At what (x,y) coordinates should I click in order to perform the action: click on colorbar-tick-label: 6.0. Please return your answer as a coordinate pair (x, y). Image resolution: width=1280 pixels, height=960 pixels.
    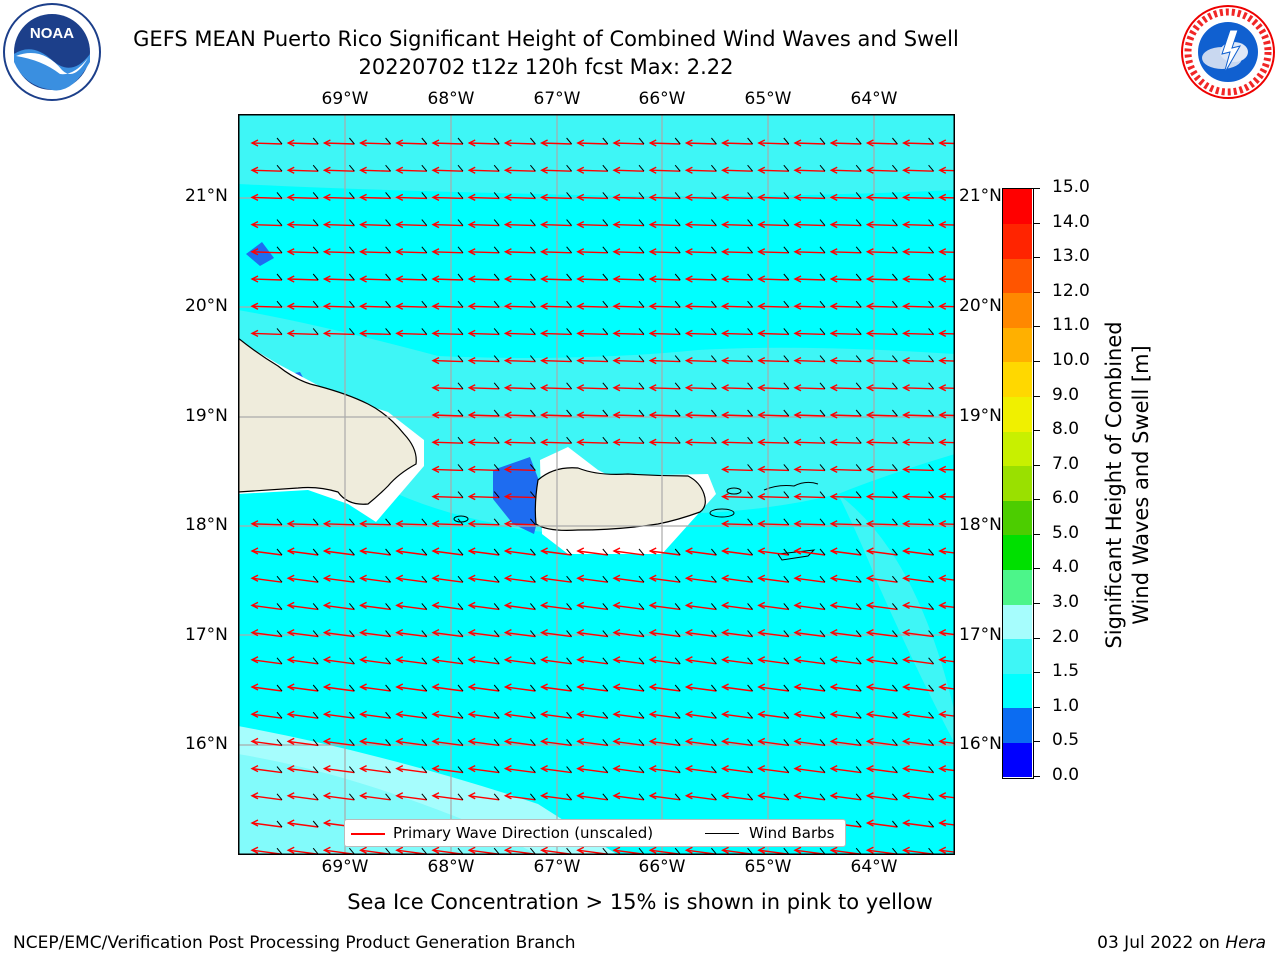
    Looking at the image, I should click on (1066, 498).